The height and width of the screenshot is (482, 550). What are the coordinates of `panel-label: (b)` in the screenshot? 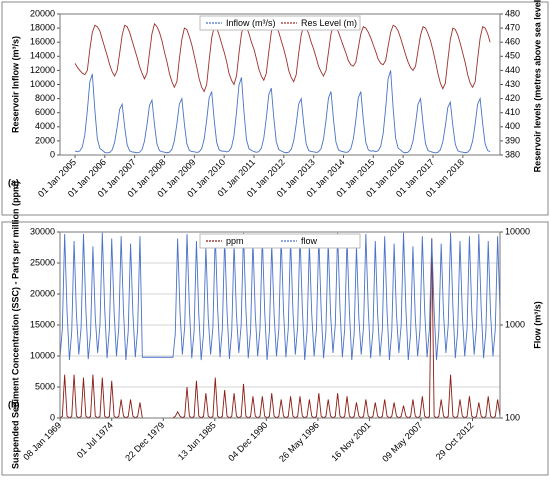 It's located at (14, 404).